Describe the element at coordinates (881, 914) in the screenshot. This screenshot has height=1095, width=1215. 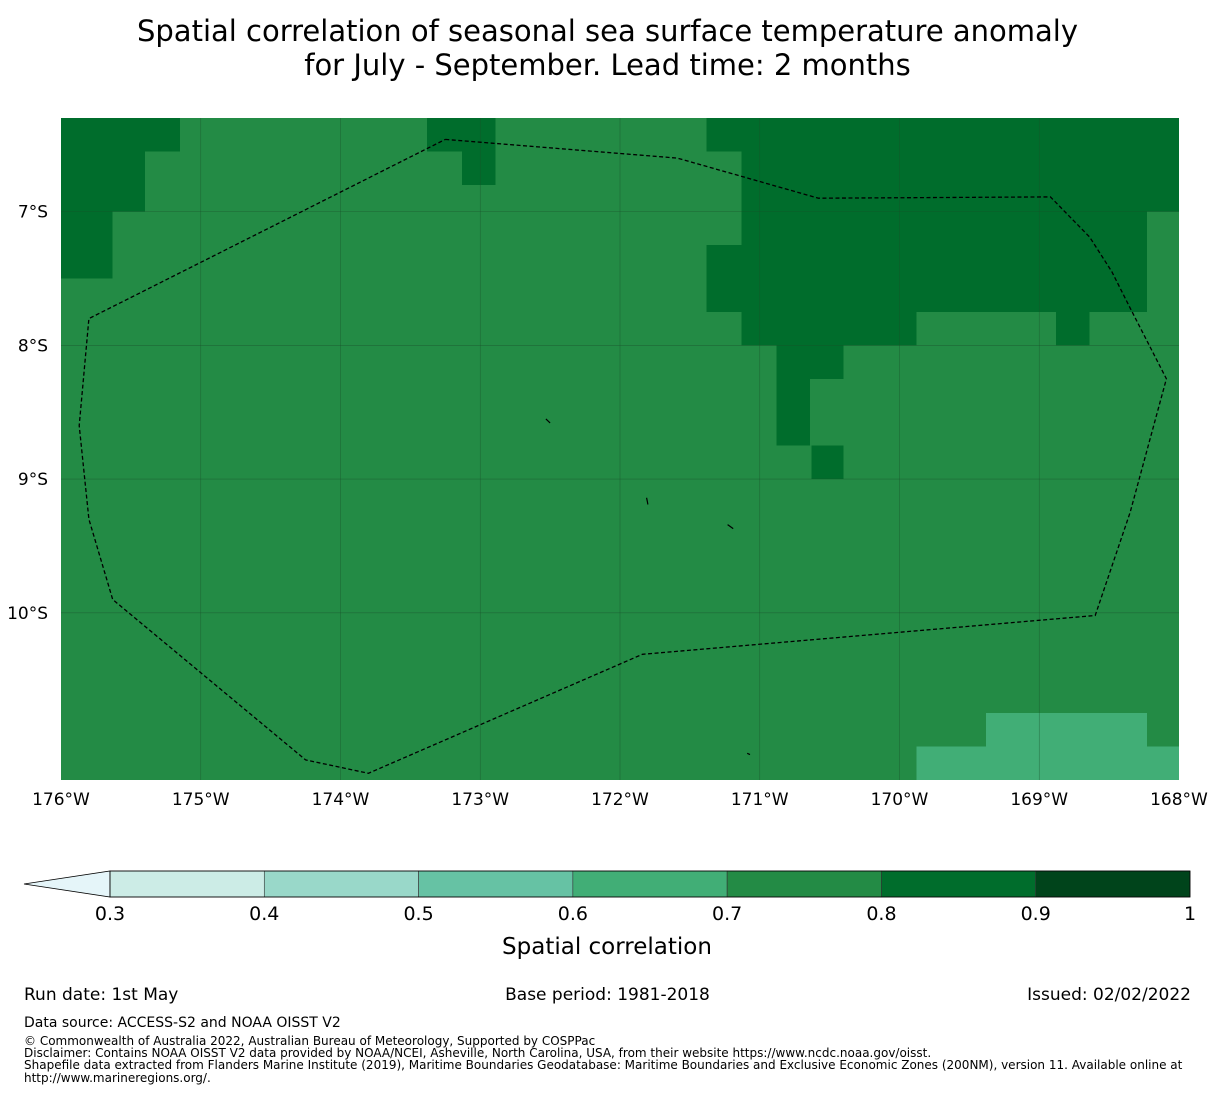
I see `colorbar-tick-label: 0.8` at that location.